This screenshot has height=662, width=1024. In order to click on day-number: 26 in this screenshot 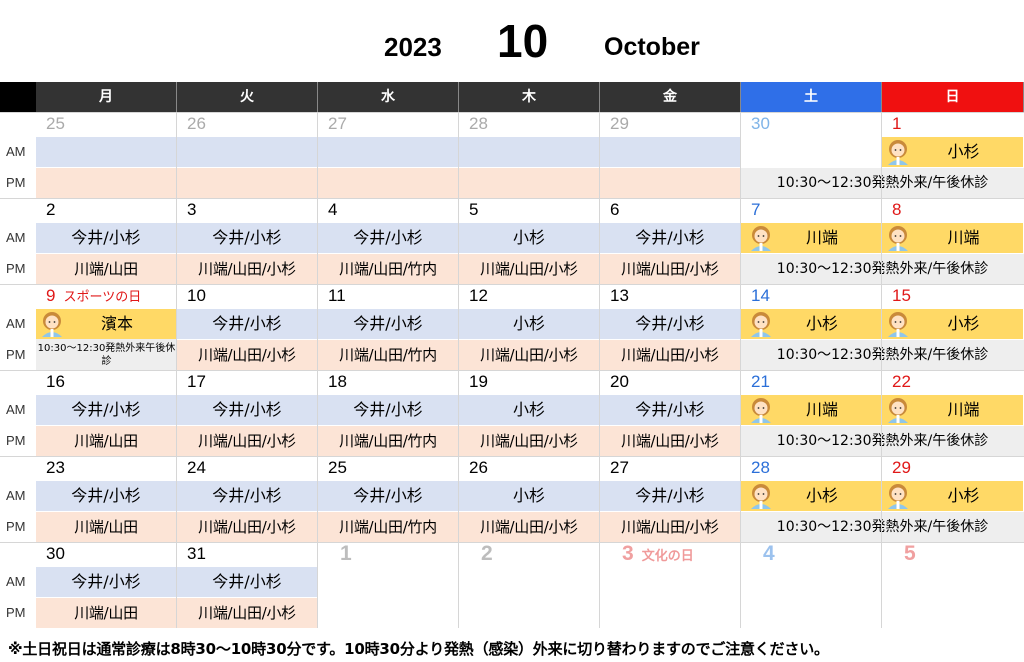, I will do `click(247, 124)`.